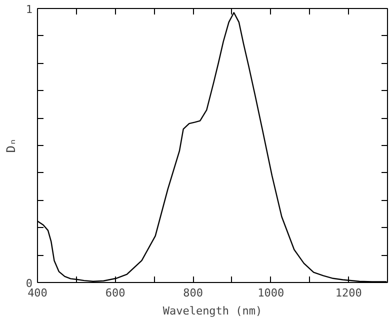  Describe the element at coordinates (193, 293) in the screenshot. I see `x-tick-label: 800` at that location.